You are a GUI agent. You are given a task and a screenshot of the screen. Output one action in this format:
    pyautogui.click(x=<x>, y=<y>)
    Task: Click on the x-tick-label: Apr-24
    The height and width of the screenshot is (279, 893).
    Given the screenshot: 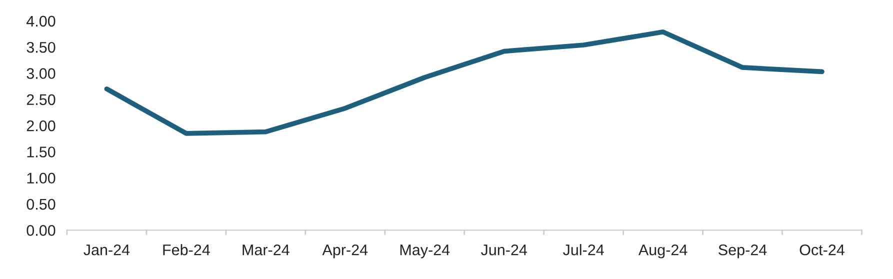 What is the action you would take?
    pyautogui.click(x=345, y=251)
    